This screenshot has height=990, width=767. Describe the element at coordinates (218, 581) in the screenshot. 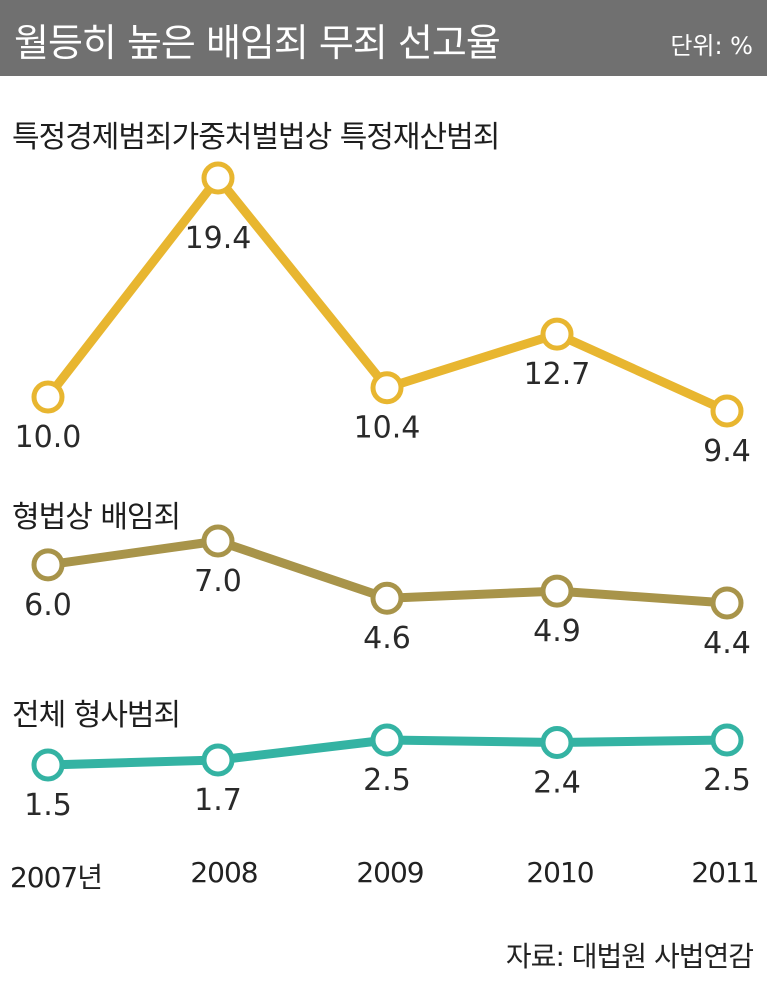

I see `data-label-breach-1: 7.0` at that location.